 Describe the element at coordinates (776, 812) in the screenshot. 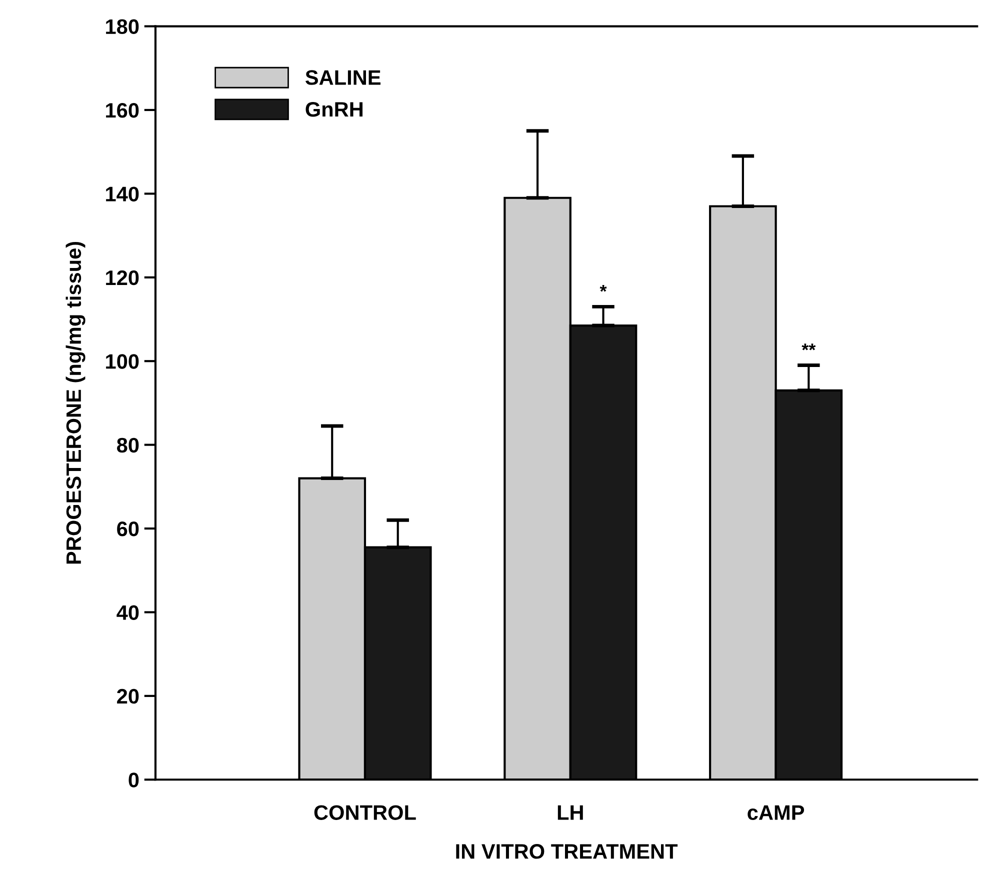

I see `x-tick-label: cAMP` at that location.